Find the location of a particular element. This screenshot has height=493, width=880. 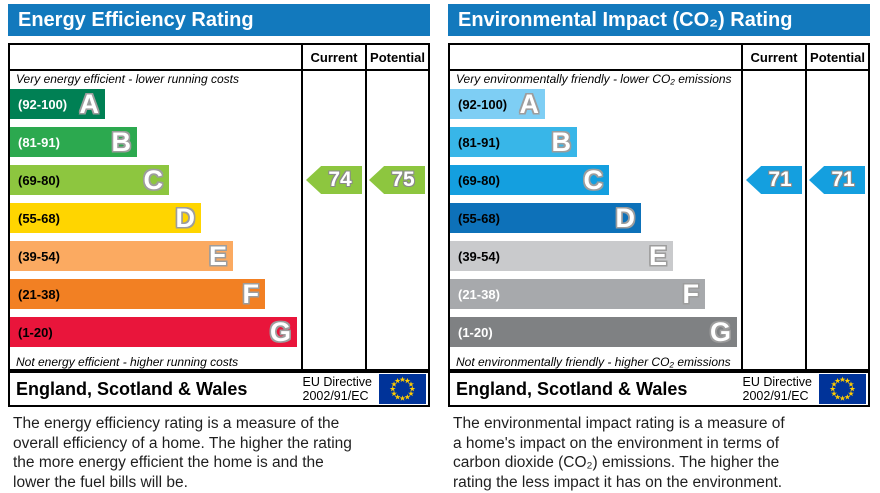

potential-rating-value: 75 is located at coordinates (403, 179).